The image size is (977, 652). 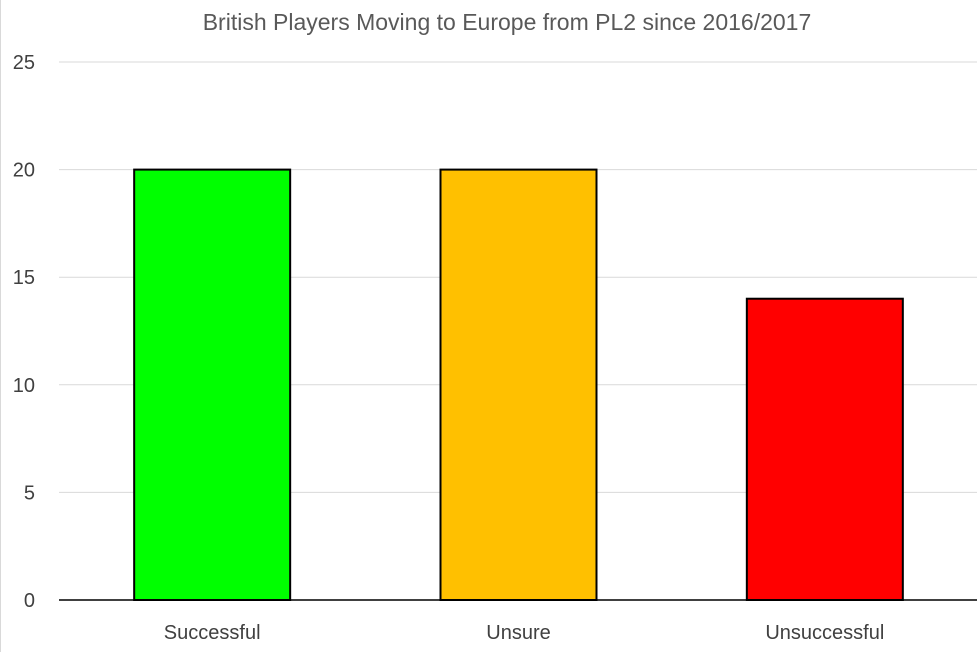 I want to click on bar-unsure, so click(x=518, y=384).